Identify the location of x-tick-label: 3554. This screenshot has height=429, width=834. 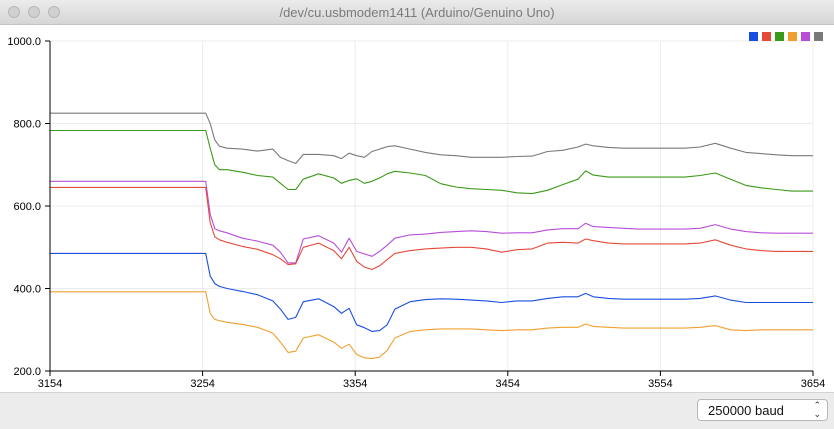
(660, 384).